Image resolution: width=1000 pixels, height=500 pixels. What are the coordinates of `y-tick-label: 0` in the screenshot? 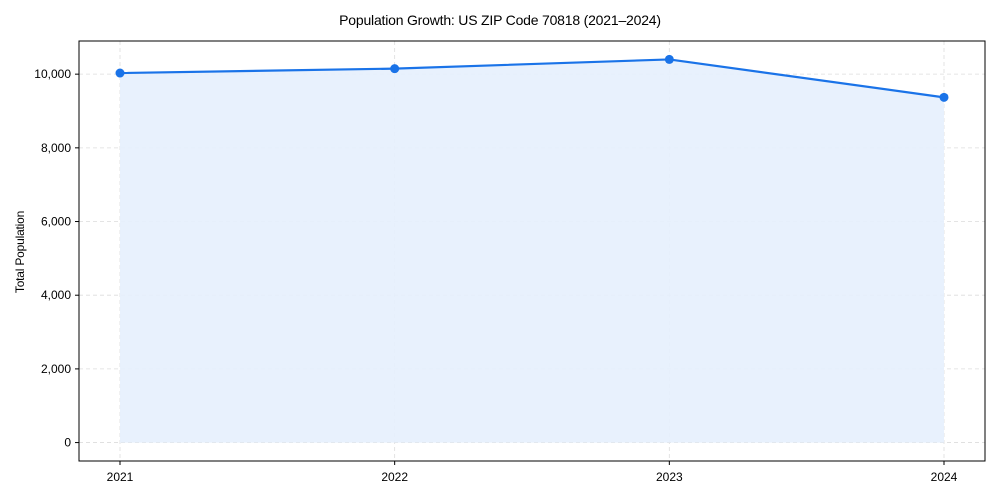 It's located at (67, 443).